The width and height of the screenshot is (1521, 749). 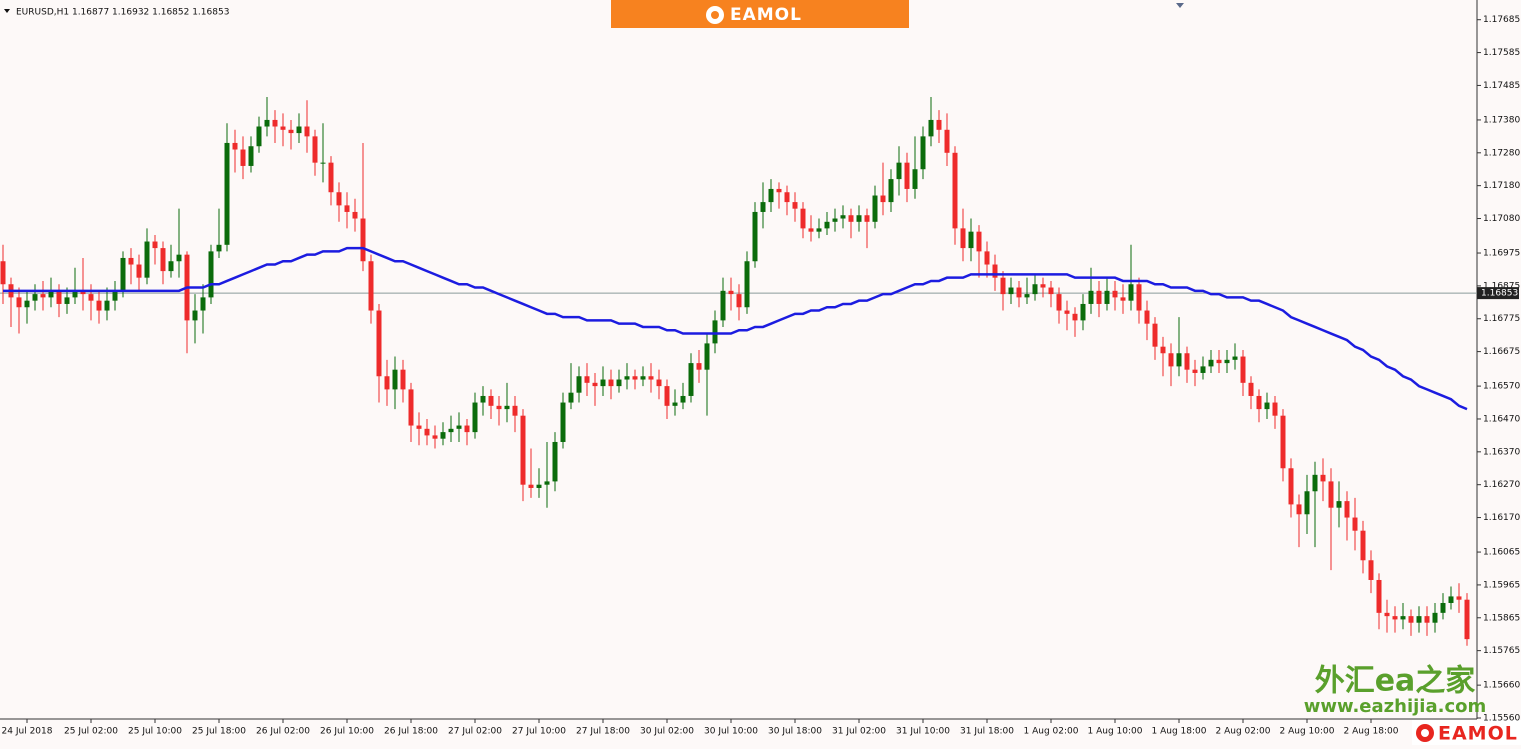 What do you see at coordinates (1501, 20) in the screenshot?
I see `y-tick-label: 1.17685` at bounding box center [1501, 20].